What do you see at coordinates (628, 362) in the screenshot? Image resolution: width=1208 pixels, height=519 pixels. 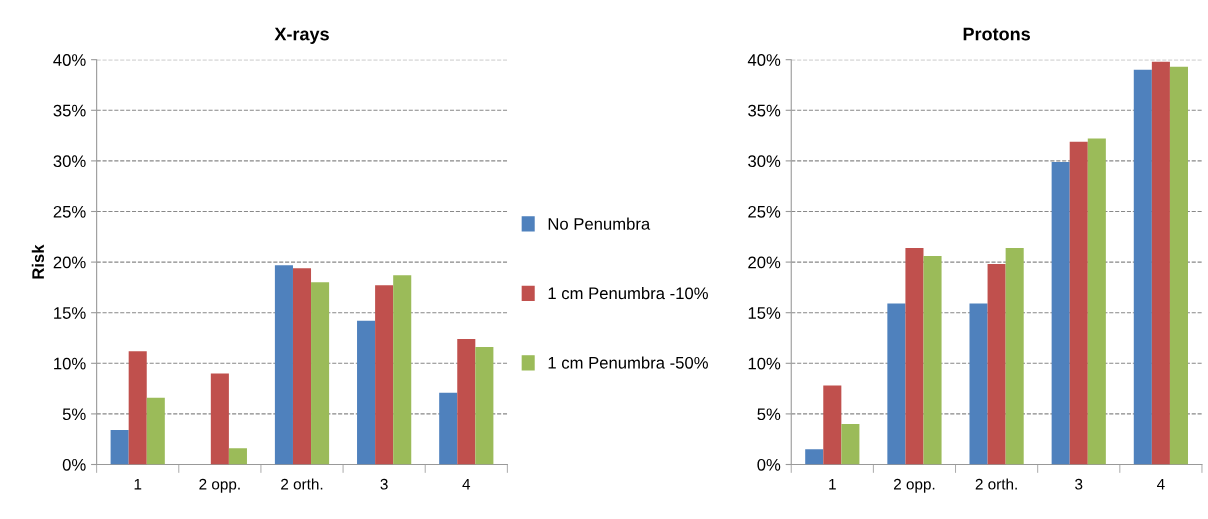 I see `legend-label: 1 cm Penumbra -50%` at bounding box center [628, 362].